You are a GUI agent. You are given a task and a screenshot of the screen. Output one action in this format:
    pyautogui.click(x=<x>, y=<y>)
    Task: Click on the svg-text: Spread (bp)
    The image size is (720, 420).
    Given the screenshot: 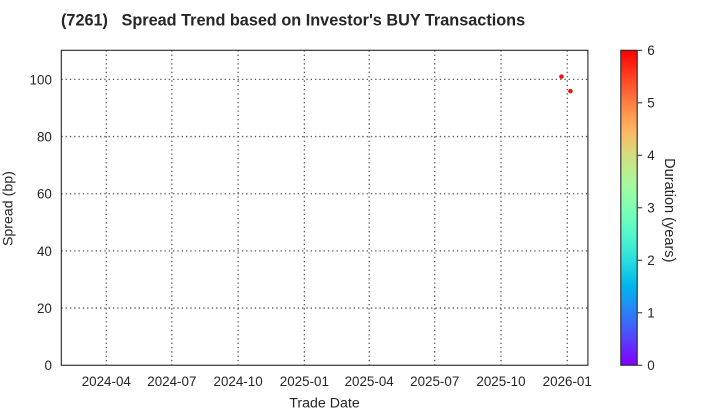 What is the action you would take?
    pyautogui.click(x=8, y=208)
    